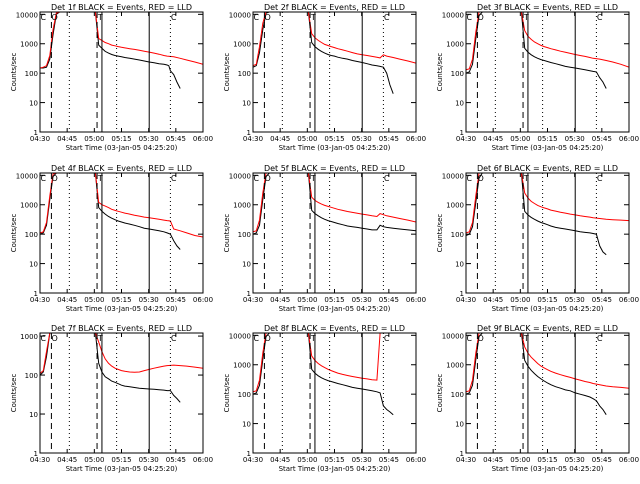 The height and width of the screenshot is (484, 640). Describe the element at coordinates (121, 168) in the screenshot. I see `panel-title: Det 4f BLACK = Events, RED = LLD` at that location.